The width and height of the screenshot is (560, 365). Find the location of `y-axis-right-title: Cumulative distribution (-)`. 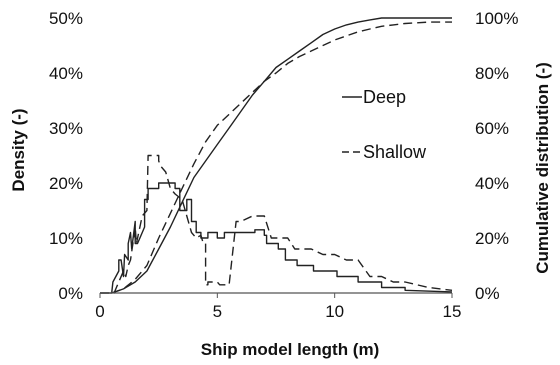

y-axis-right-title: Cumulative distribution (-) is located at coordinates (542, 168).